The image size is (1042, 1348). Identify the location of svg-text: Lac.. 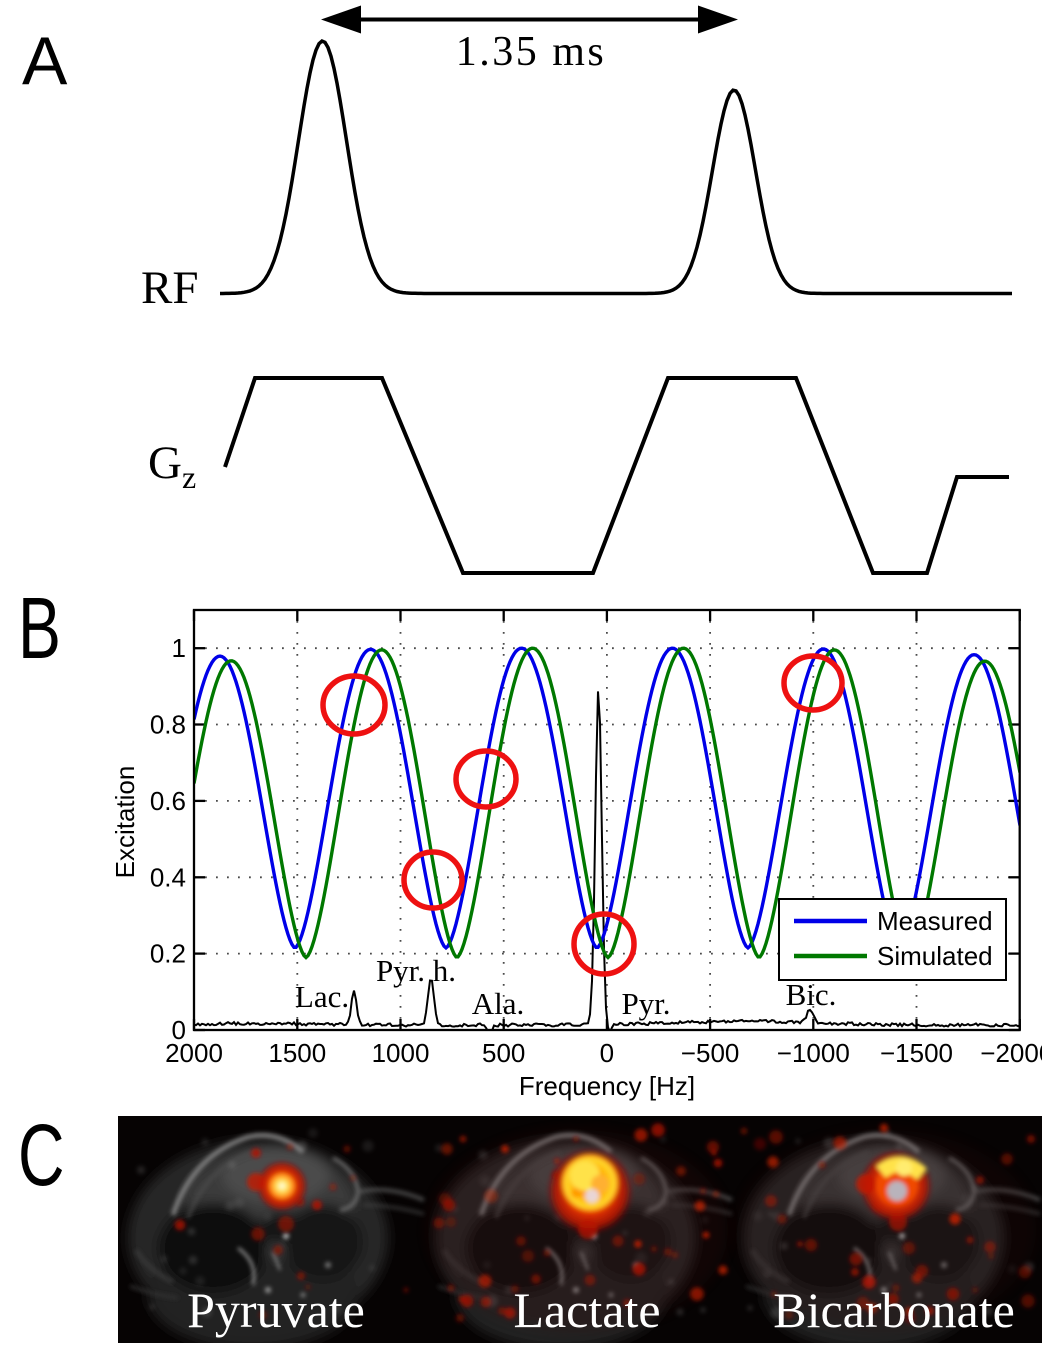
(322, 996).